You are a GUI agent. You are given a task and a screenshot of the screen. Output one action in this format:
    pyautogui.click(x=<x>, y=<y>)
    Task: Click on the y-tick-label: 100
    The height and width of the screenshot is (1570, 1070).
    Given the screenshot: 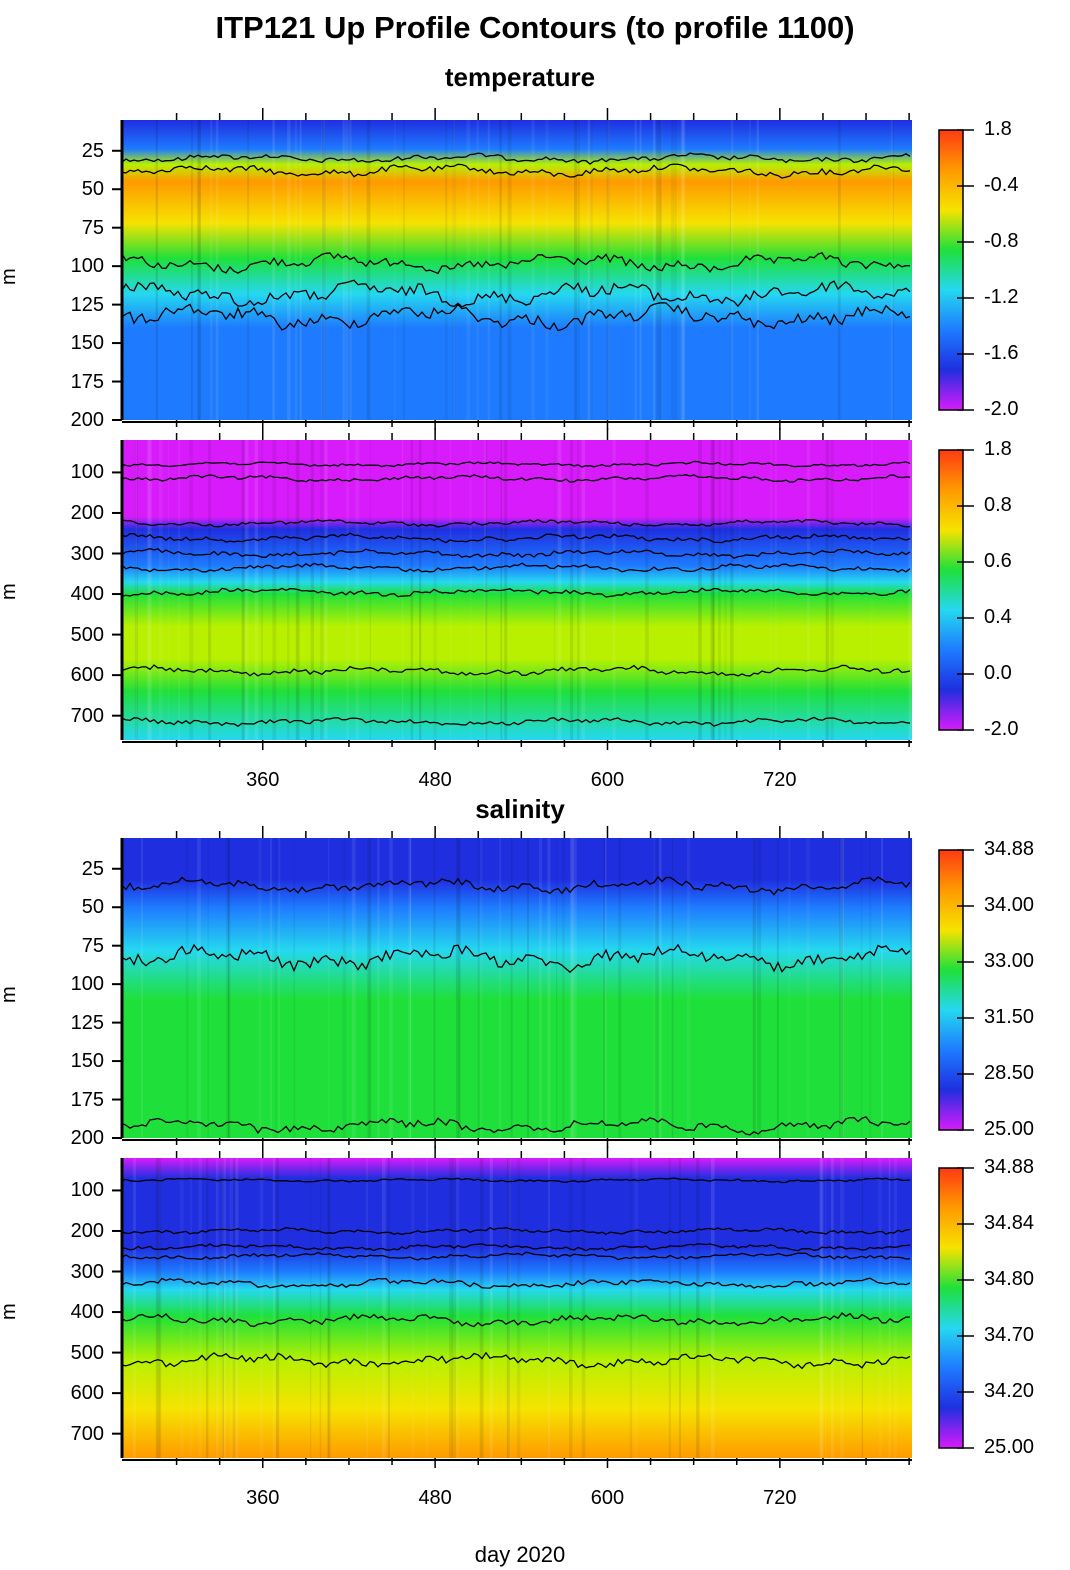 What is the action you would take?
    pyautogui.click(x=87, y=472)
    